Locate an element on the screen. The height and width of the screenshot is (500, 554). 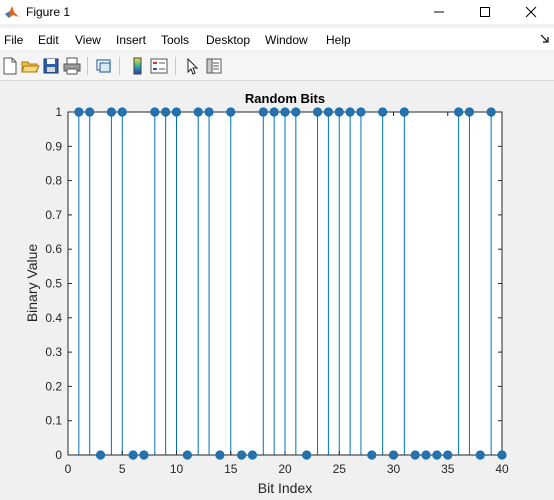
save-icon is located at coordinates (51, 66).